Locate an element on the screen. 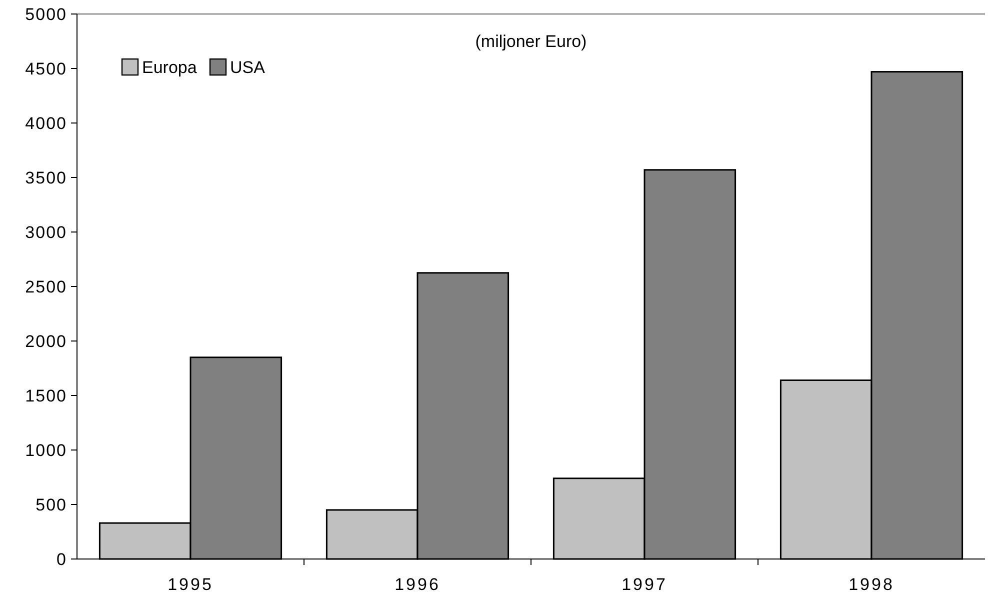  x-tick-label: 1996 is located at coordinates (417, 584).